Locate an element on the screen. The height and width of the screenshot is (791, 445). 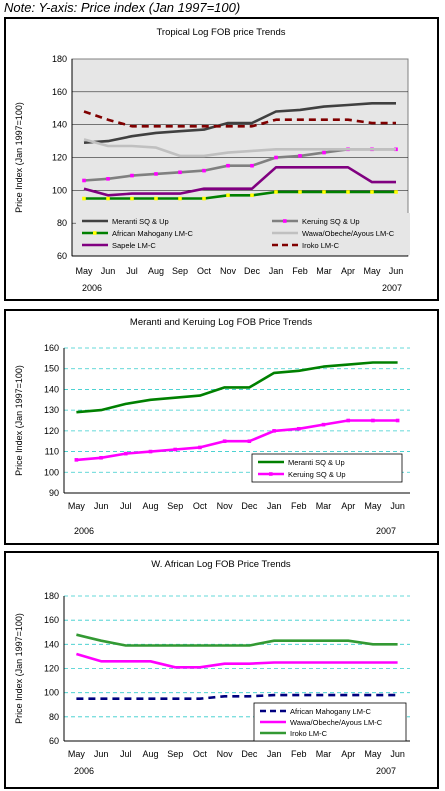
y-tick-label: 90 is located at coordinates (54, 493).